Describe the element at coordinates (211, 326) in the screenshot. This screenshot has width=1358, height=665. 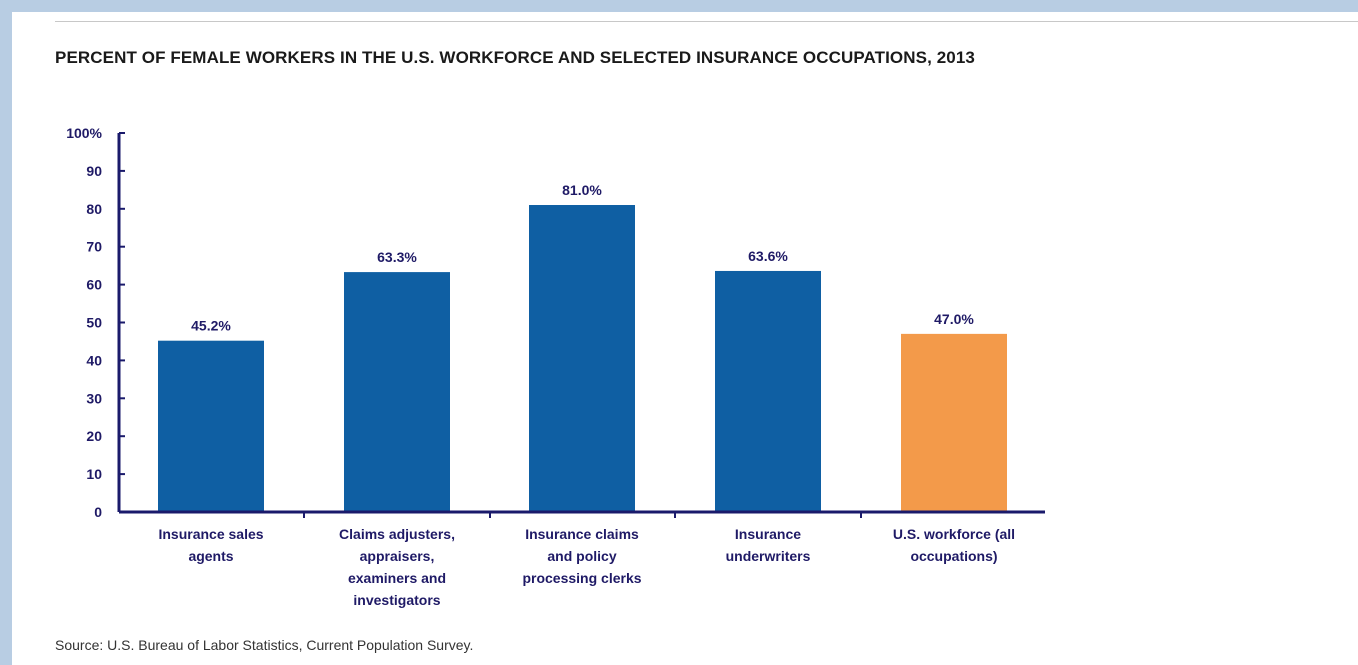
I see `data-label-1: 45.2%` at that location.